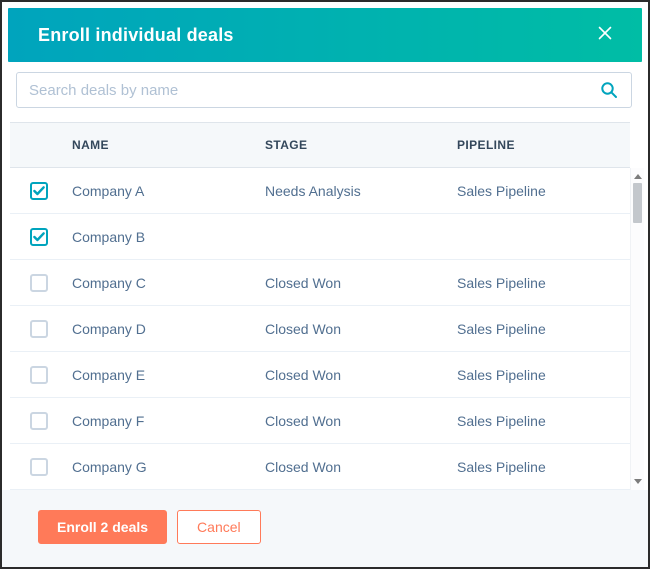  I want to click on deal-name: Company D, so click(109, 328).